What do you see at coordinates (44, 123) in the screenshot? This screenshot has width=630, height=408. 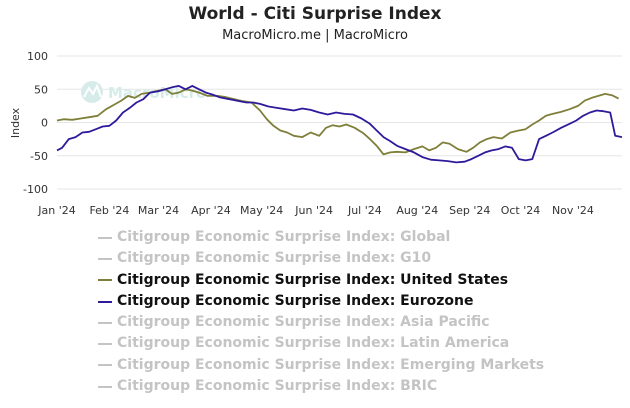 I see `y-tick-label: 0` at bounding box center [44, 123].